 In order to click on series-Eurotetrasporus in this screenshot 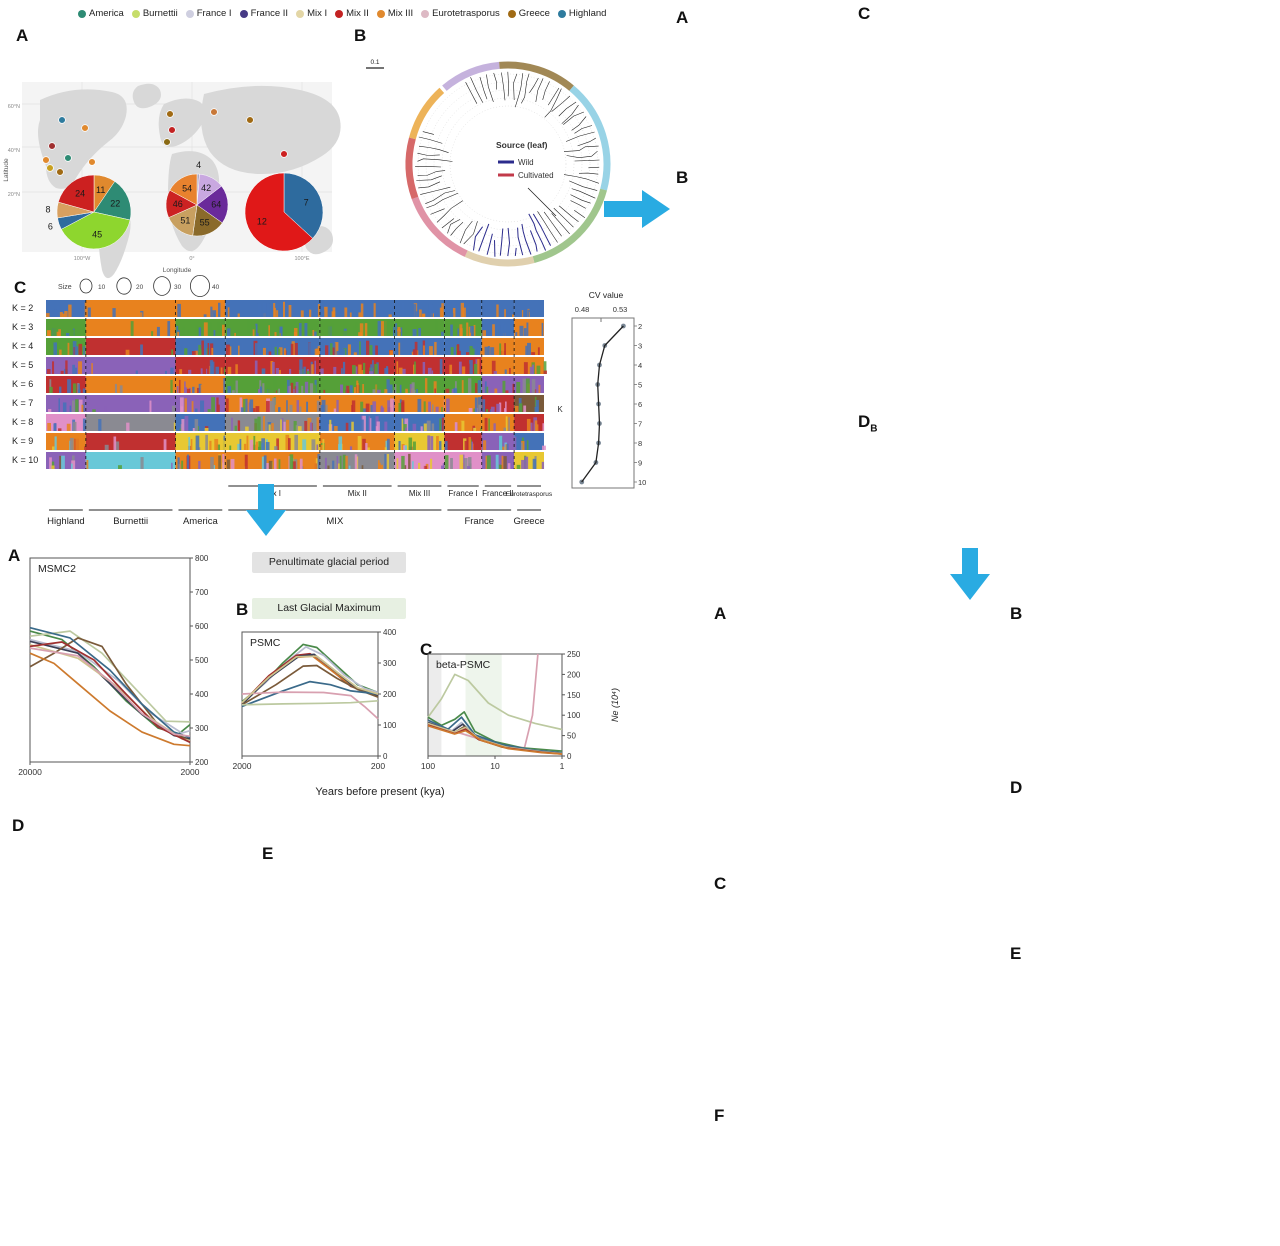, I will do `click(110, 692)`.